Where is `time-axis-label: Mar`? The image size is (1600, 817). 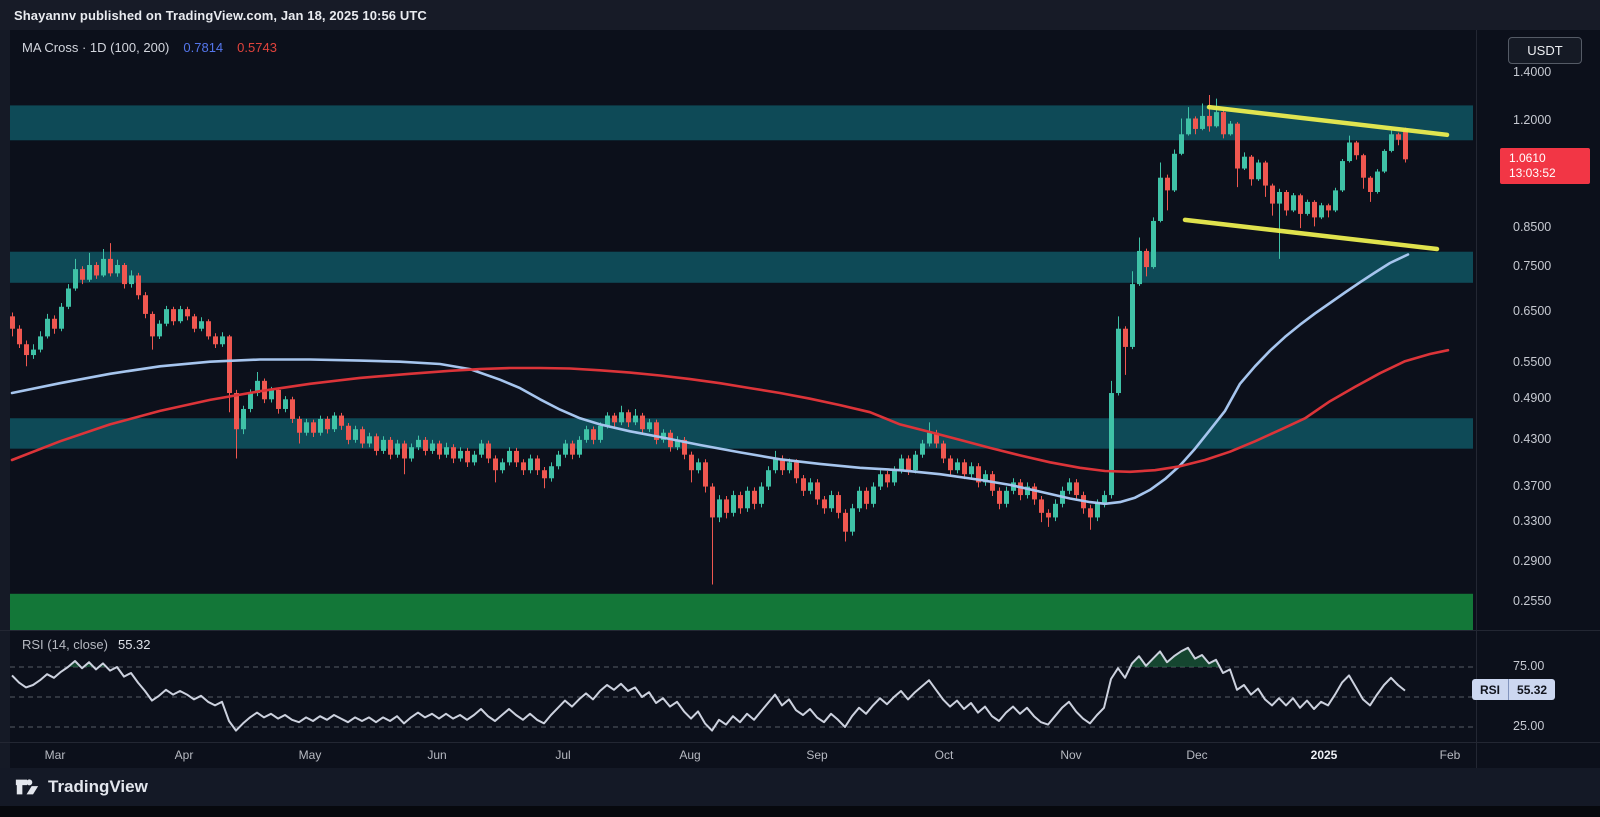 time-axis-label: Mar is located at coordinates (55, 755).